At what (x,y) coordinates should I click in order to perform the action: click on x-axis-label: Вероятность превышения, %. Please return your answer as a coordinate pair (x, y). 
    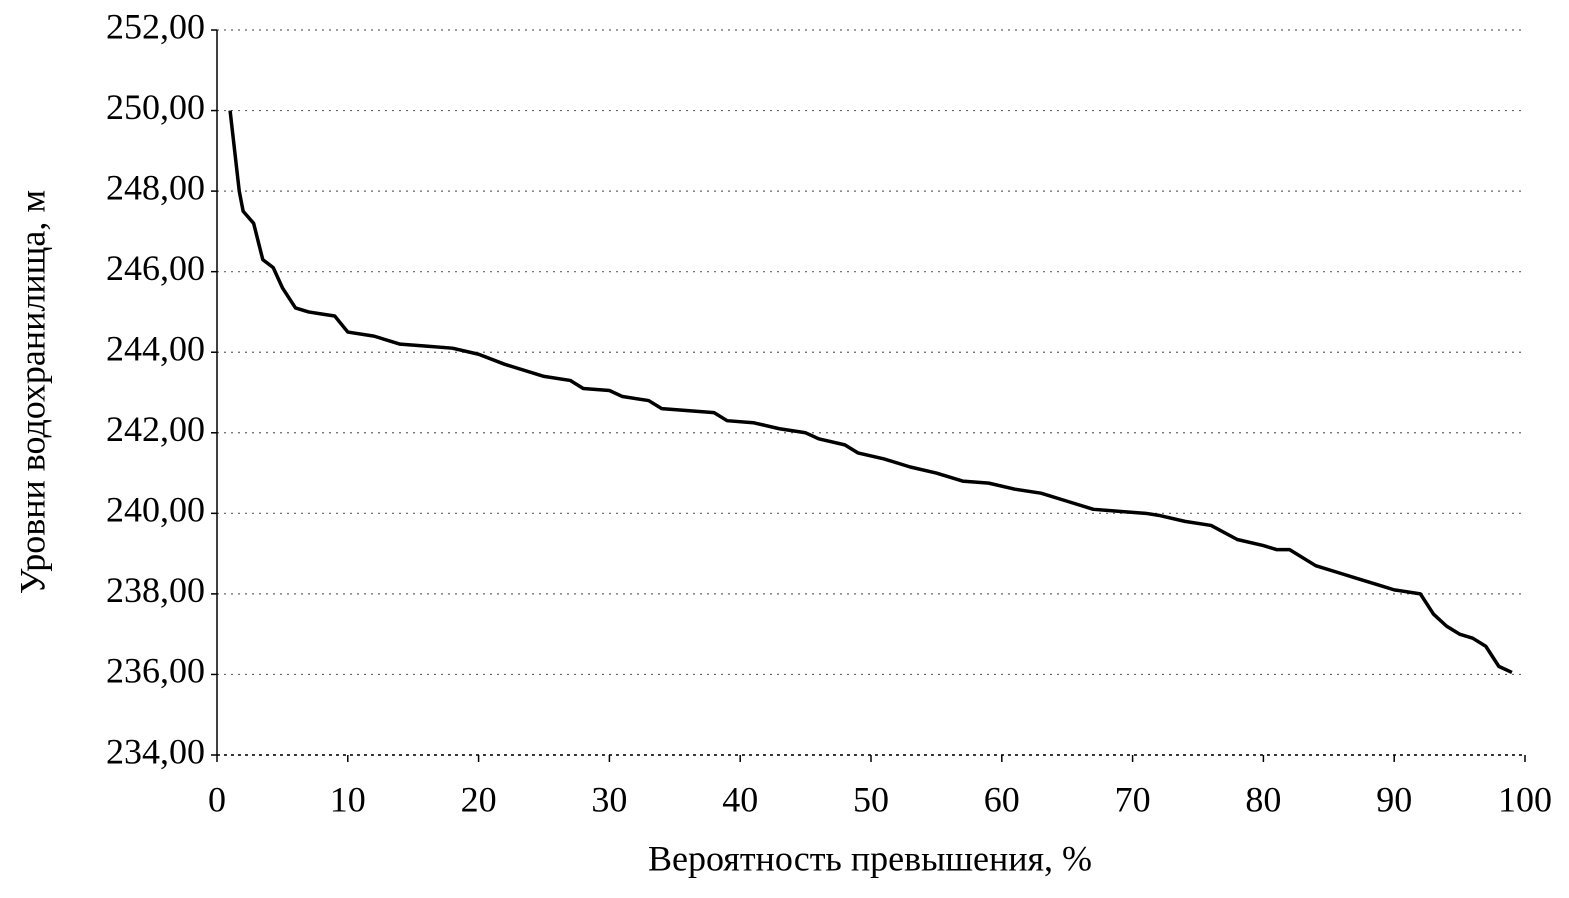
    Looking at the image, I should click on (870, 858).